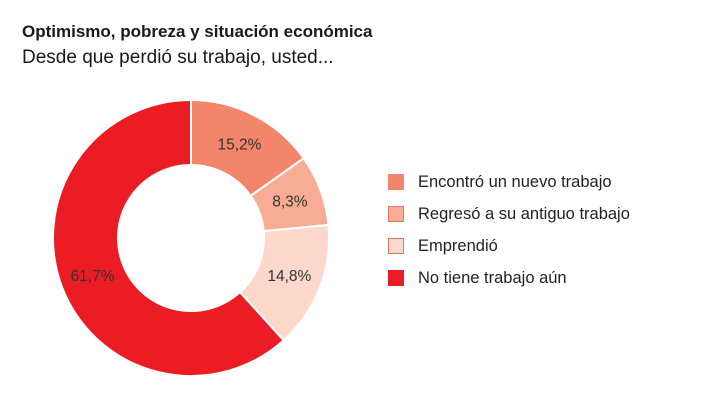  What do you see at coordinates (515, 181) in the screenshot?
I see `legend-label: Encontró un nuevo trabajo` at bounding box center [515, 181].